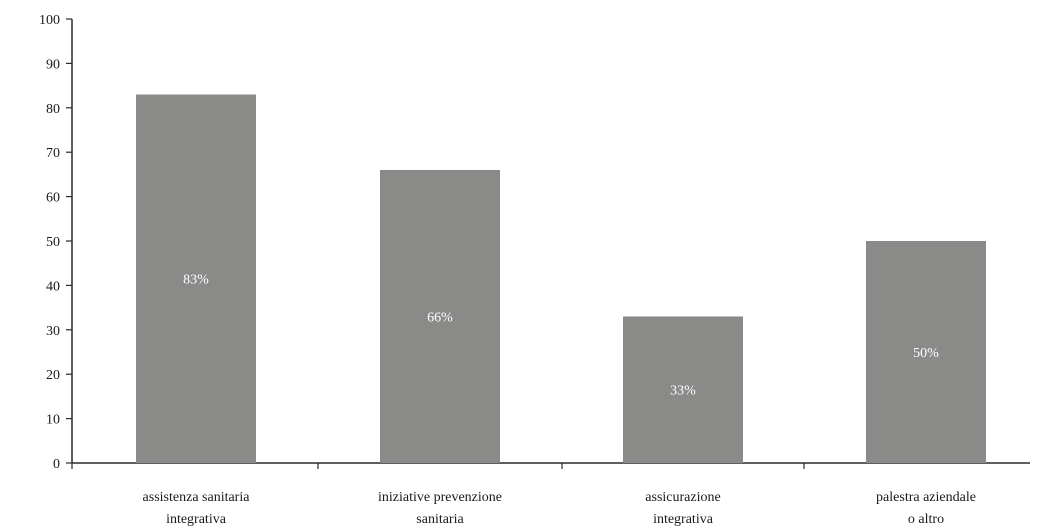  What do you see at coordinates (53, 331) in the screenshot?
I see `y-tick-label: 30` at bounding box center [53, 331].